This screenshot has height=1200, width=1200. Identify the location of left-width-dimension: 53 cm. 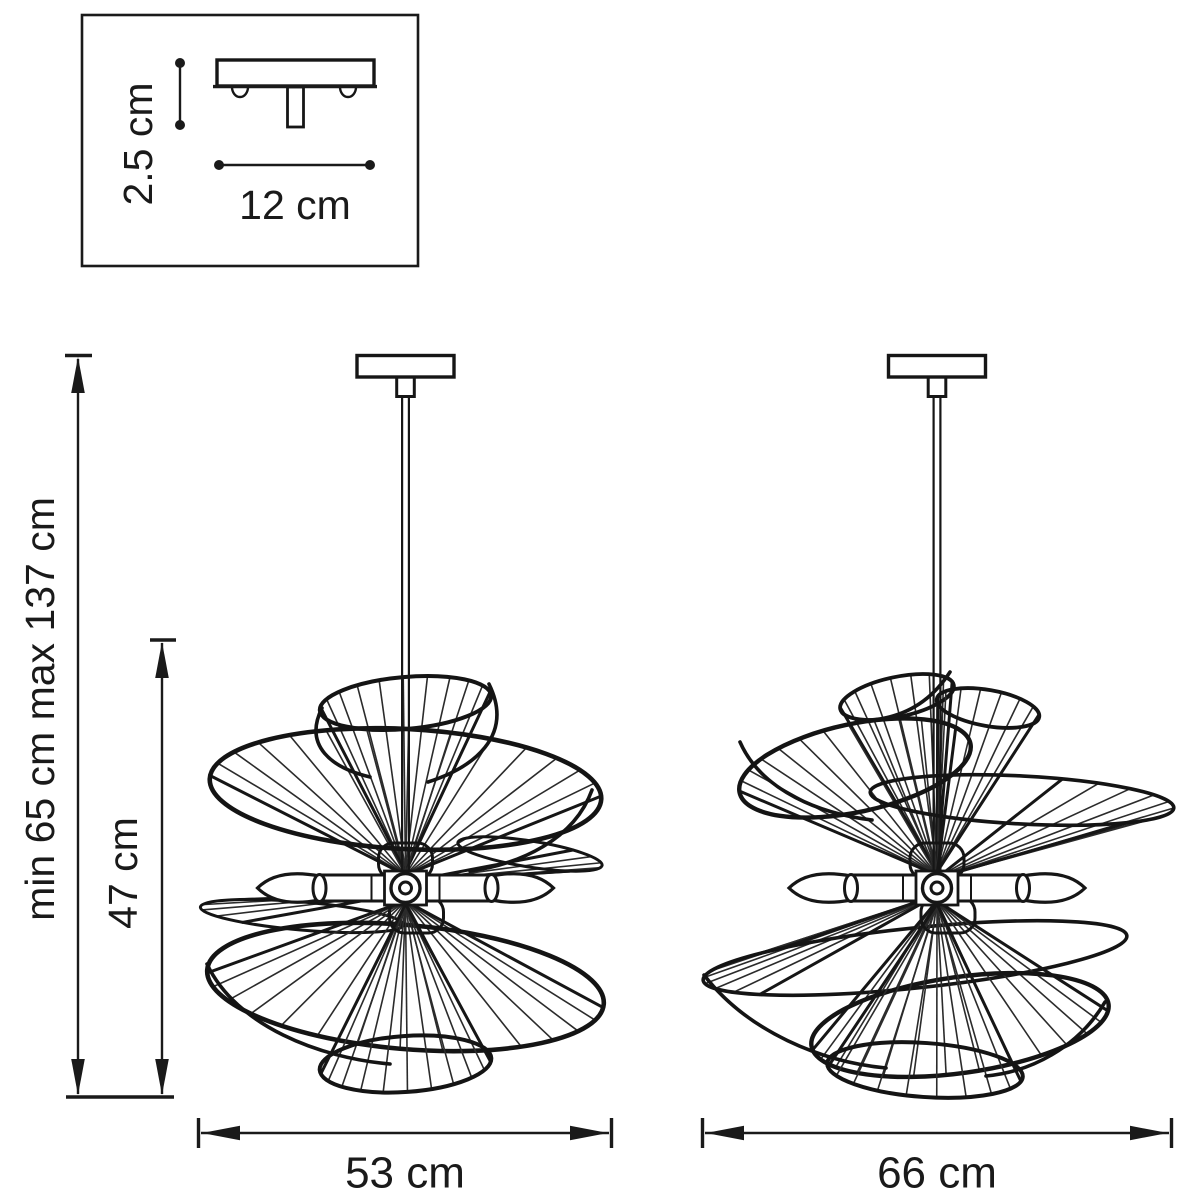
(405, 1158).